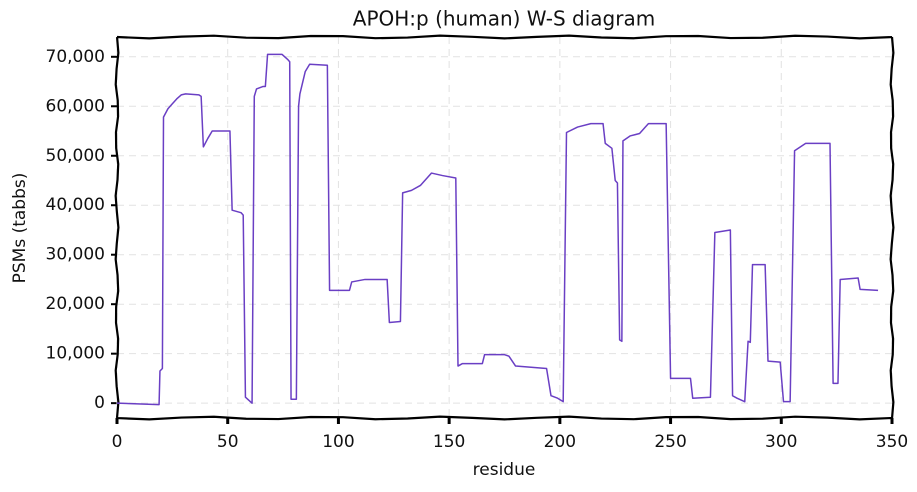 Image resolution: width=917 pixels, height=492 pixels. Describe the element at coordinates (75, 354) in the screenshot. I see `y-tick-label: 10,000` at that location.